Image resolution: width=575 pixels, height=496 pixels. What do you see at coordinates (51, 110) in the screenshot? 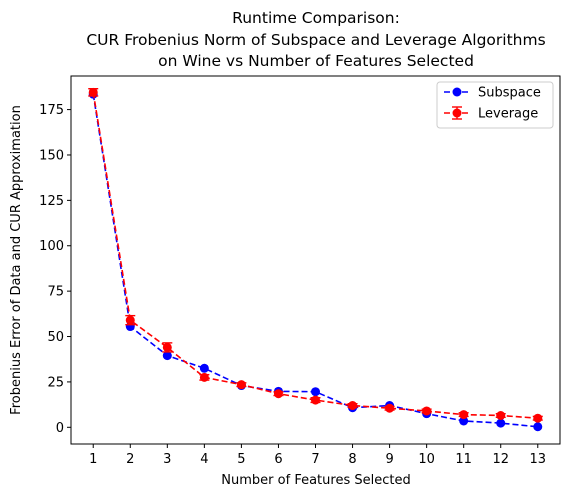
I see `y-tick-label: 175` at bounding box center [51, 110].